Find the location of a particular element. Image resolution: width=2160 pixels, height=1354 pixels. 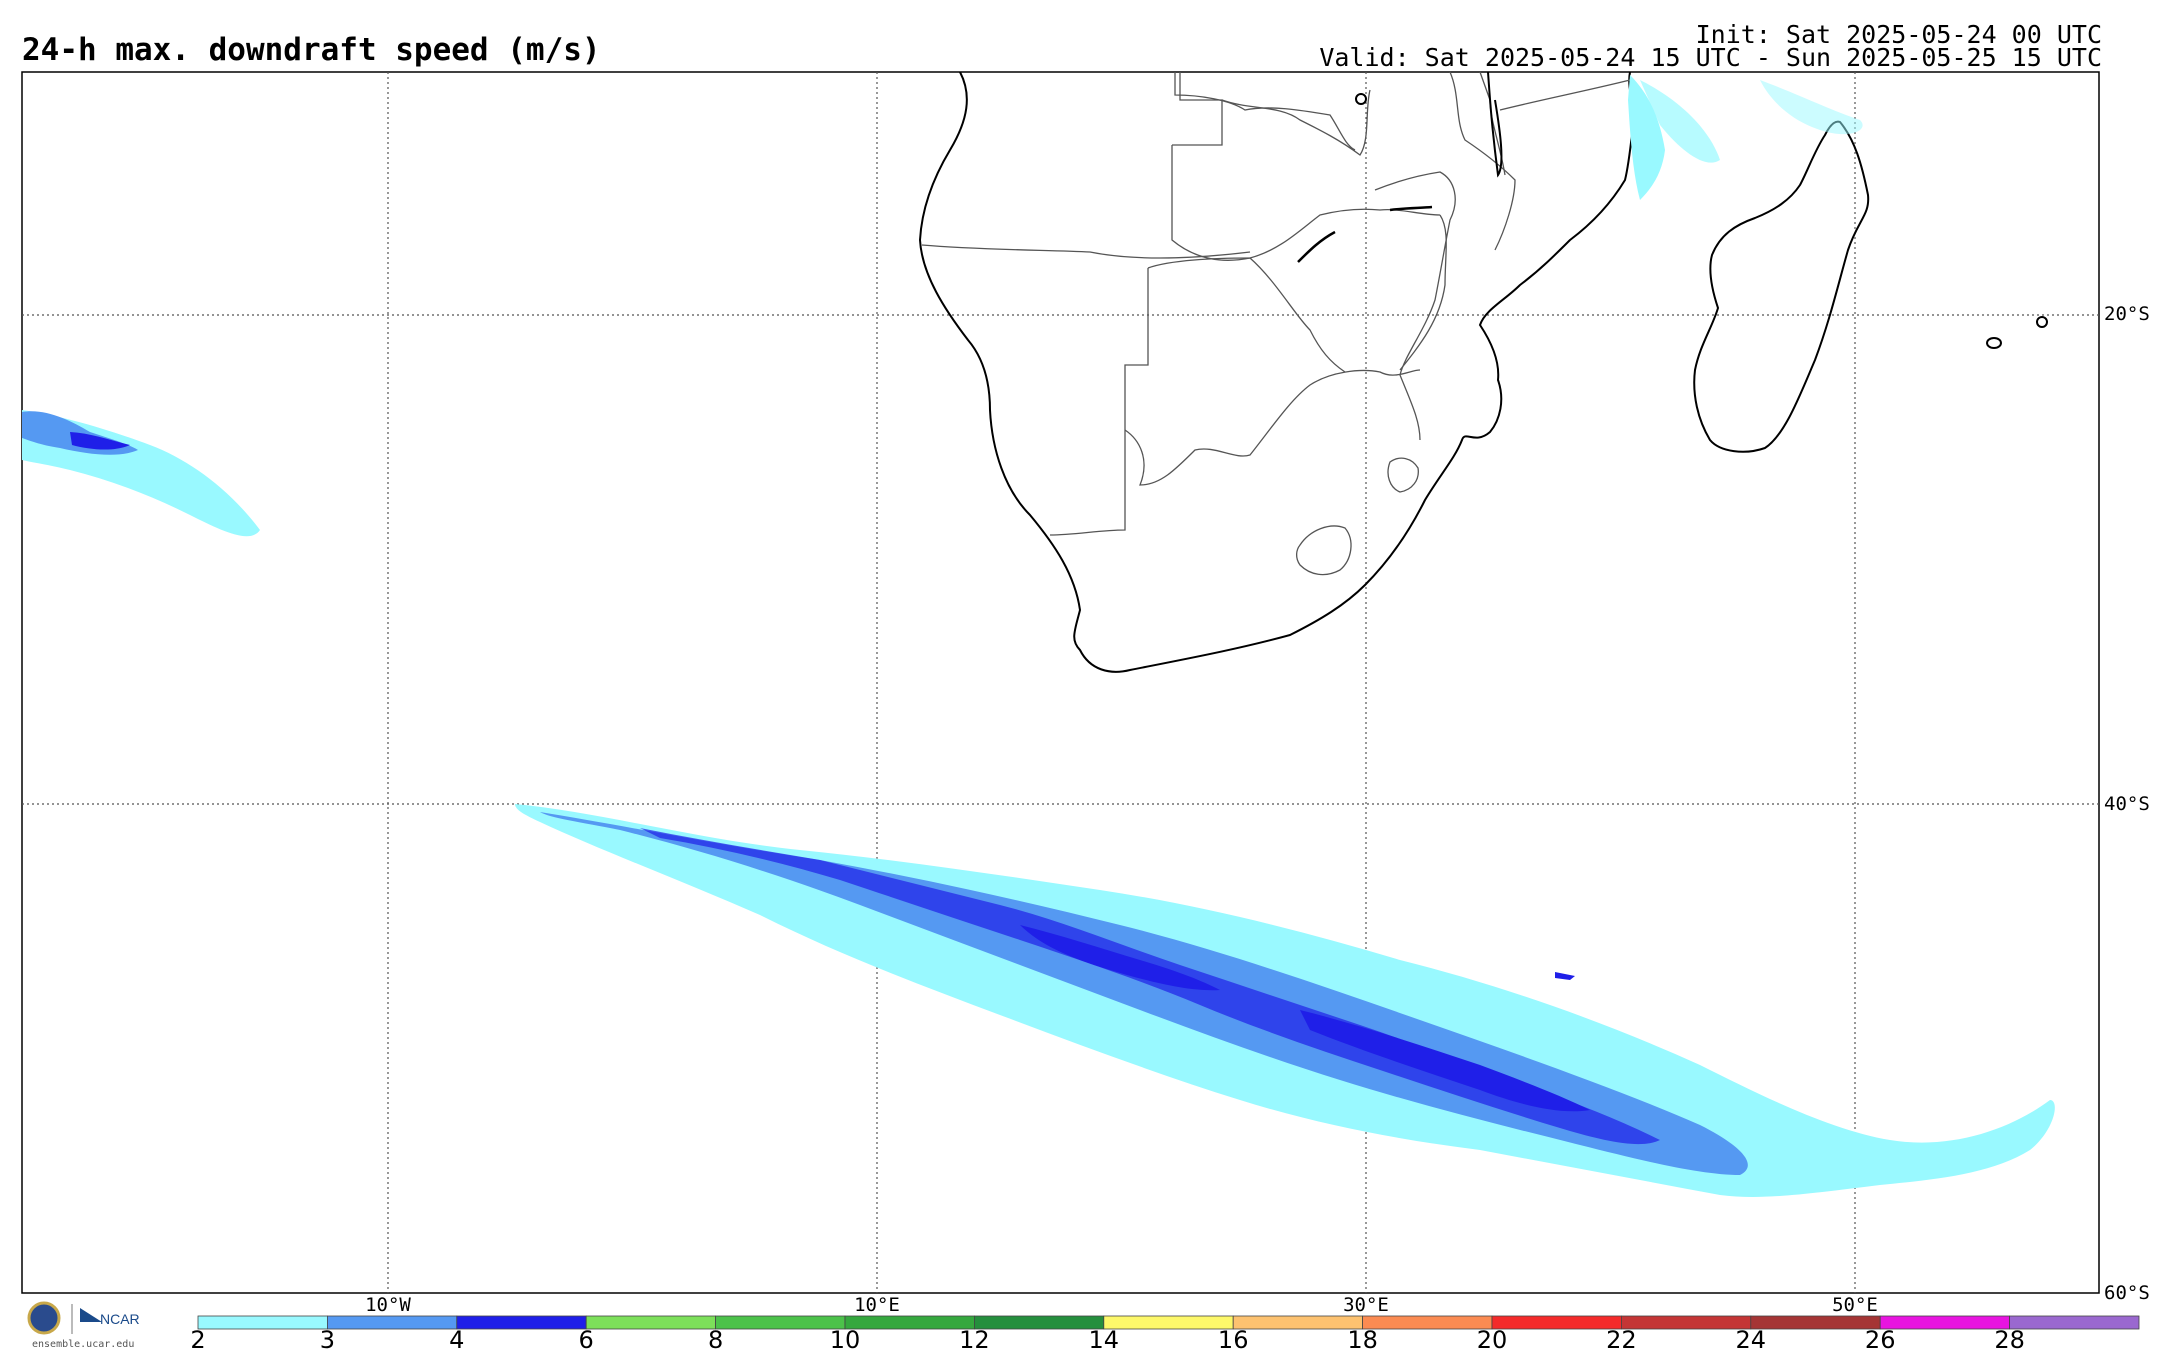

lake-malawi is located at coordinates (1495, 124).